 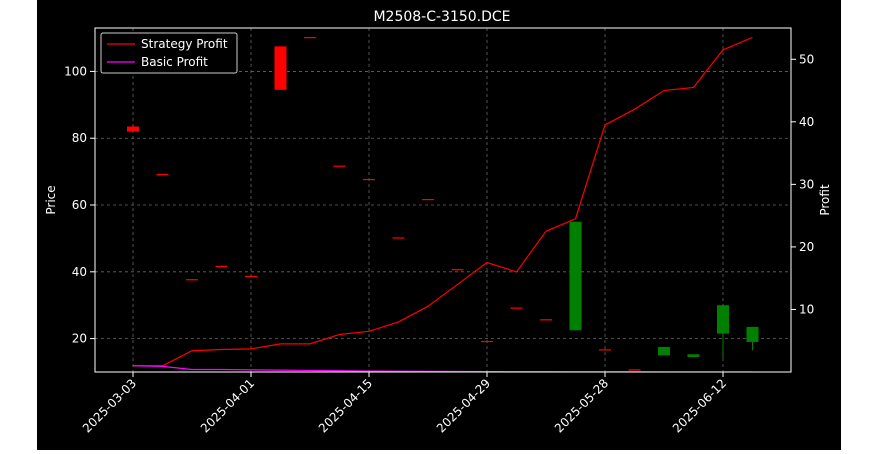 What do you see at coordinates (441, 17) in the screenshot?
I see `chart-title: M2508-C-3150.DCE` at bounding box center [441, 17].